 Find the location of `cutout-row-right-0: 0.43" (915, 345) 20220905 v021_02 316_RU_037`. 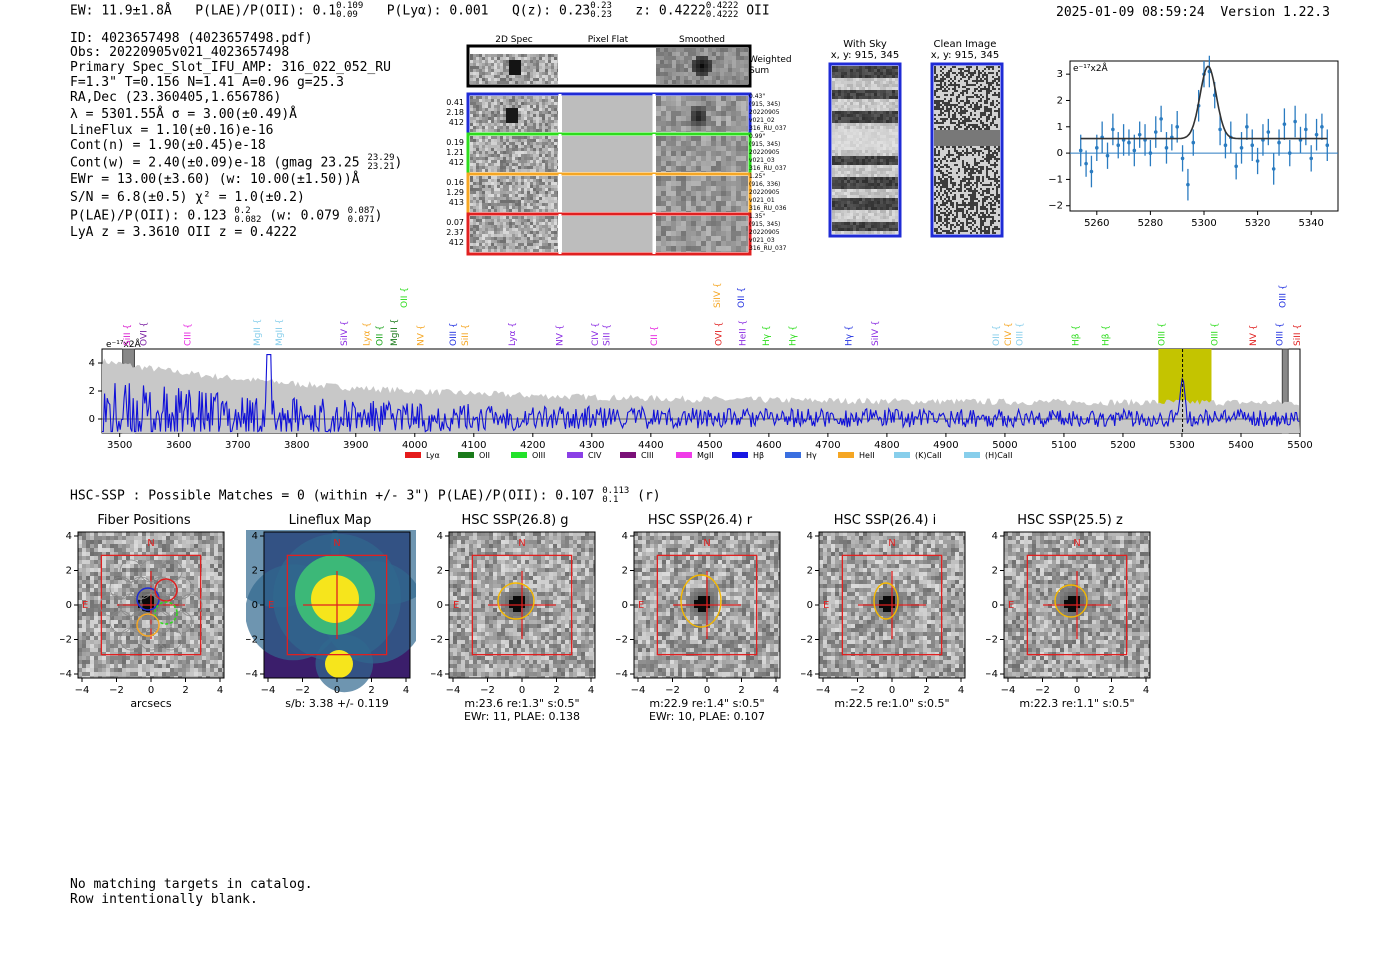

cutout-row-right-0: 0.43" (915, 345) 20220905 v021_02 316_RU_037 is located at coordinates (767, 113).